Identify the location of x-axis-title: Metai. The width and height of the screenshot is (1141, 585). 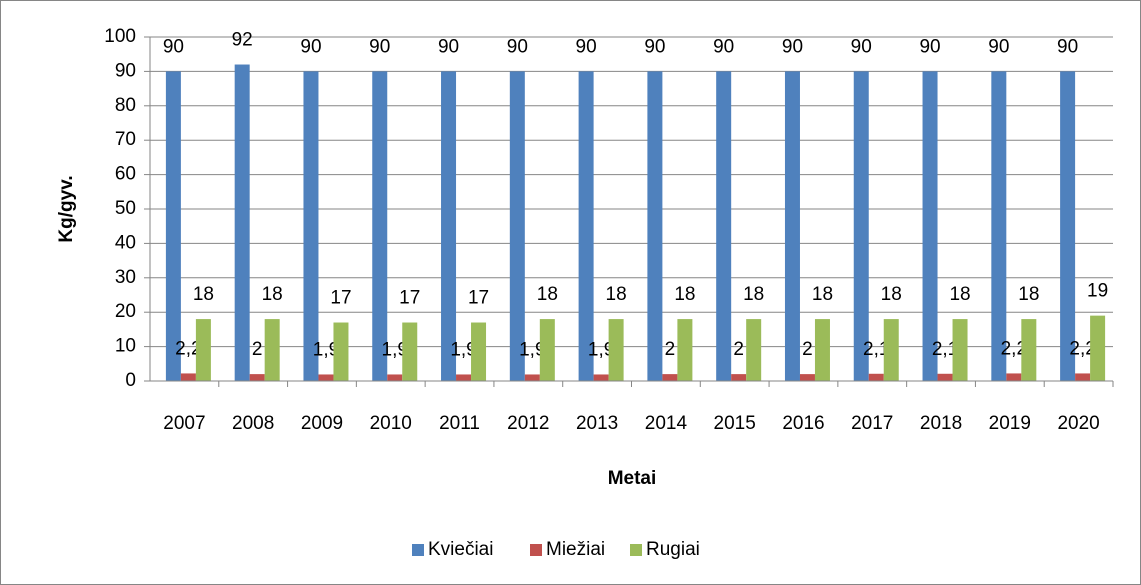
(632, 478).